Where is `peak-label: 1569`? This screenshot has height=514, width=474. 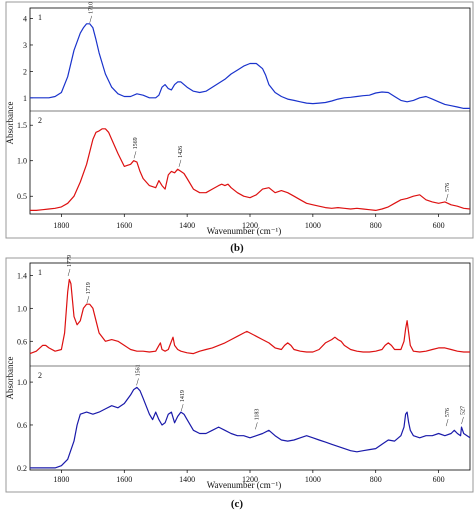 peak-label: 1569 is located at coordinates (136, 143).